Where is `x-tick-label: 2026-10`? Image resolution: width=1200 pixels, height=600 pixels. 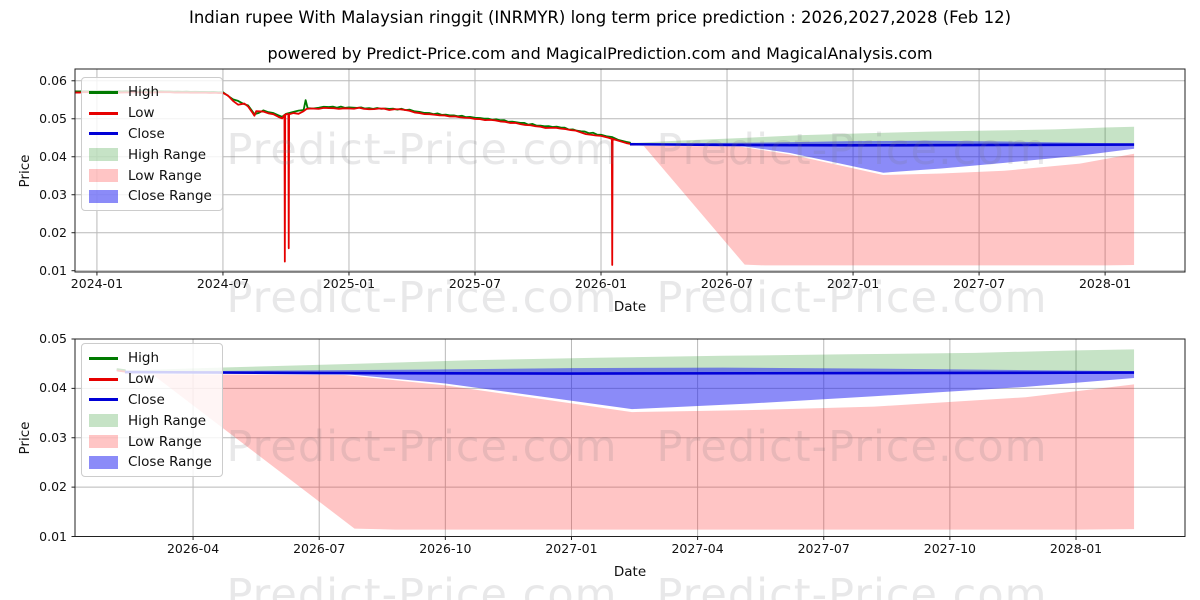 x-tick-label: 2026-10 is located at coordinates (445, 548).